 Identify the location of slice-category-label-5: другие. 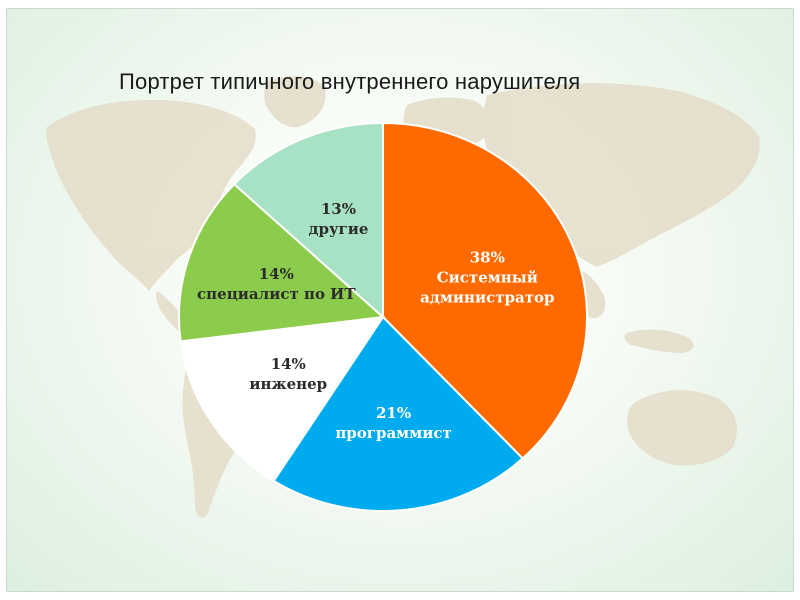
(338, 229).